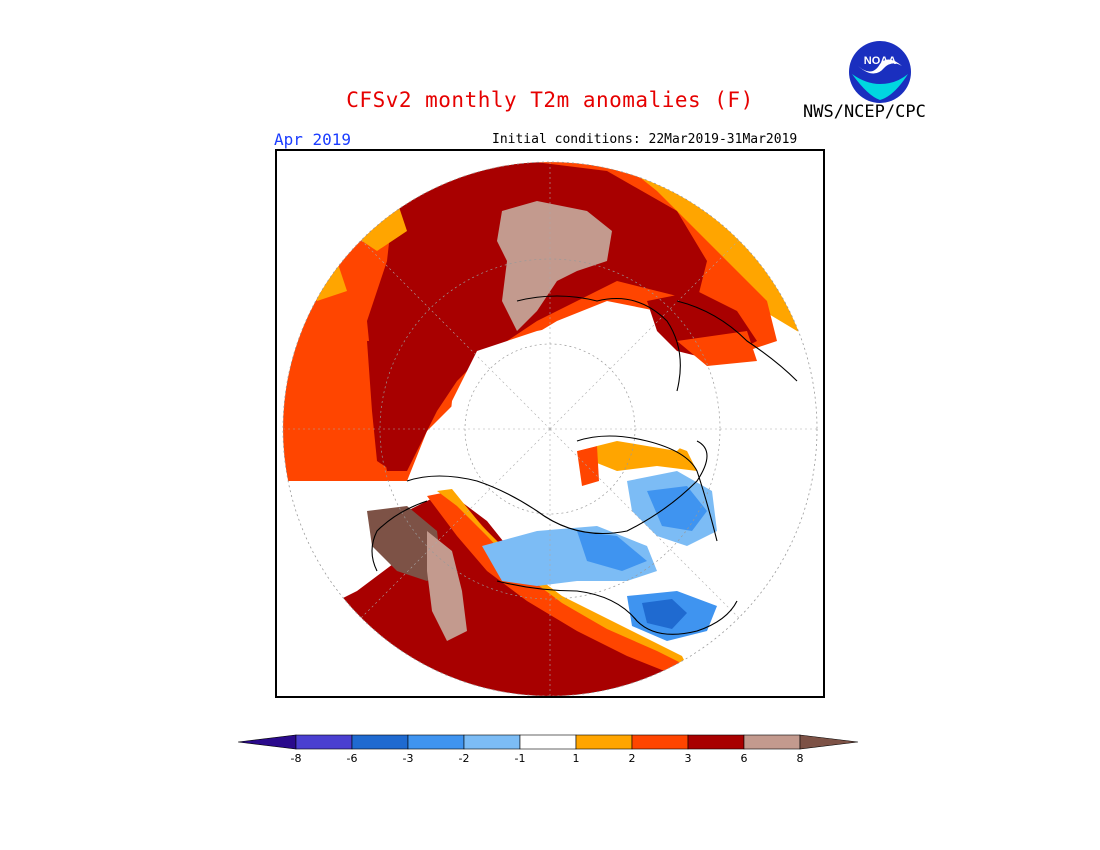 This screenshot has height=850, width=1100. I want to click on map-title: CFSv2 monthly T2m anomalies (F), so click(550, 100).